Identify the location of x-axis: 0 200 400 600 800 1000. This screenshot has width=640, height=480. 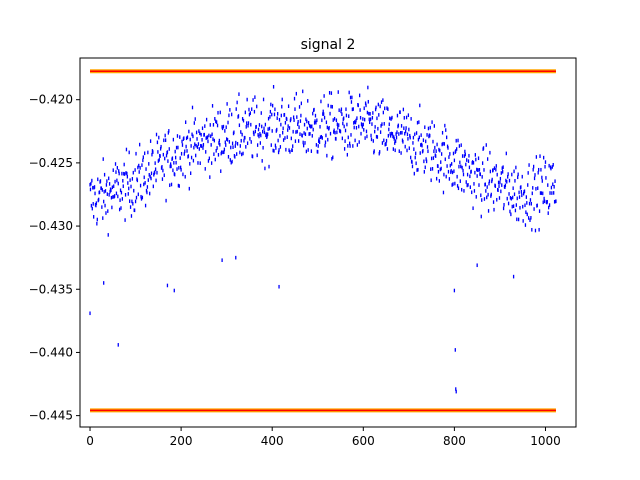
(323, 437).